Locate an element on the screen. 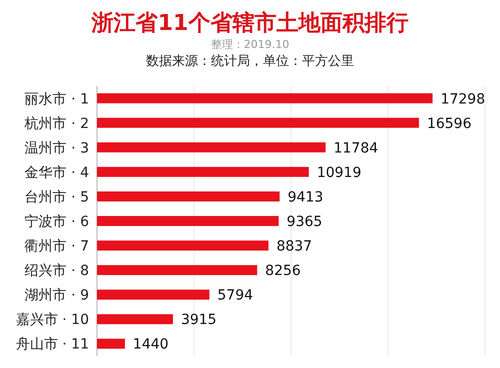 This screenshot has height=368, width=500. chart-subtitle: 整理：2019.10 is located at coordinates (250, 44).